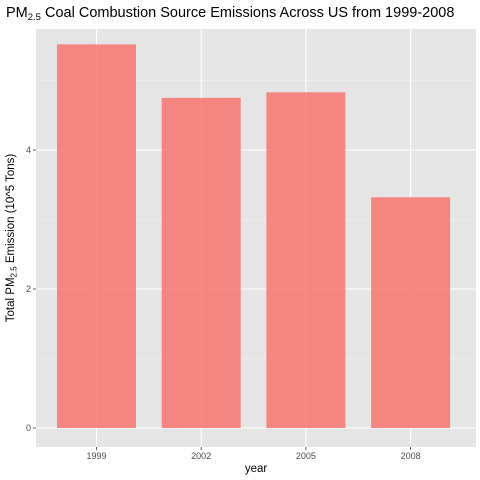 The image size is (480, 480). I want to click on x-tick-label: 2002, so click(201, 456).